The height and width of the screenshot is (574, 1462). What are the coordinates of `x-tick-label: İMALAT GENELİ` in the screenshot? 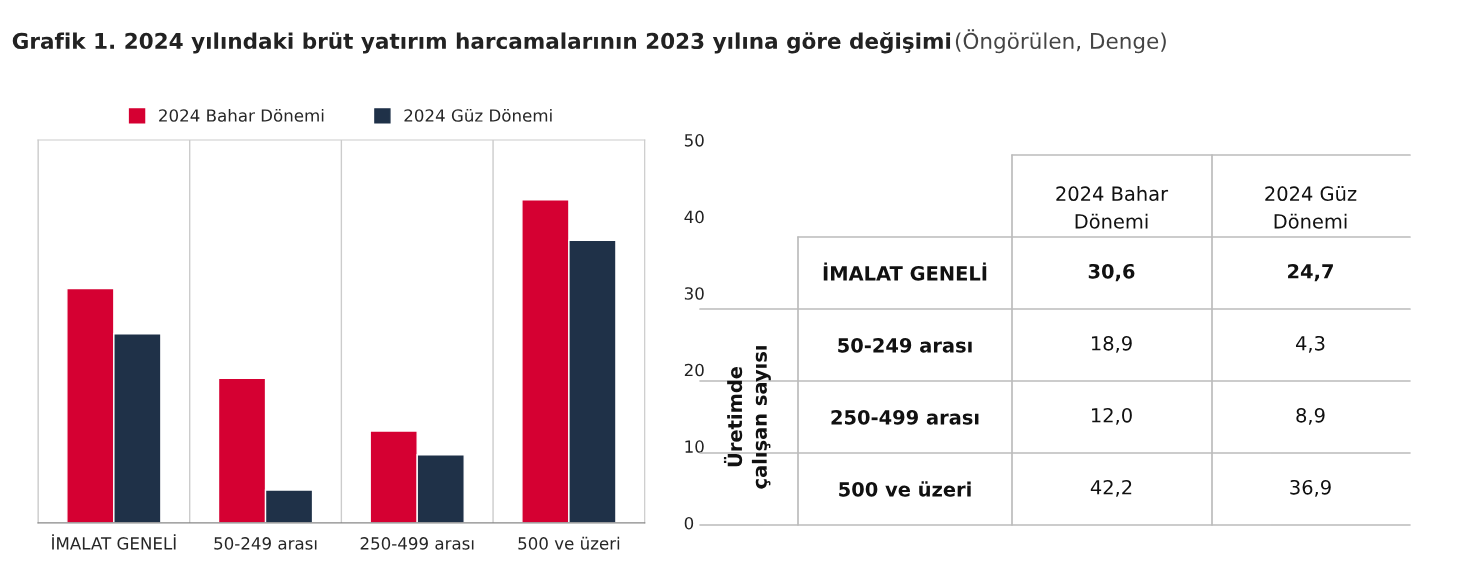 It's located at (114, 542).